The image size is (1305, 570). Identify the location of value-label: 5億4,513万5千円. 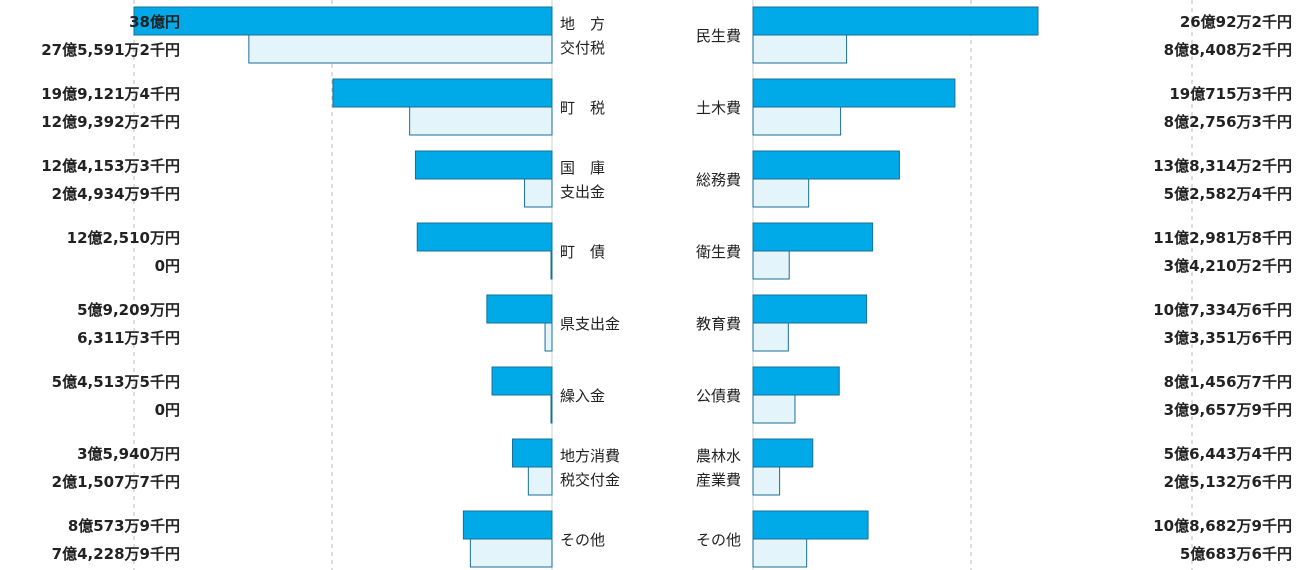
(116, 382).